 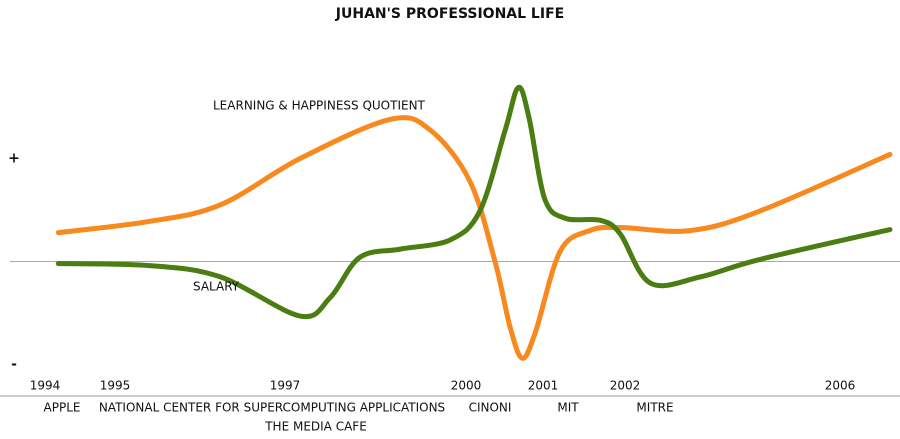 I want to click on series-label: LEARNING & HAPPINESS QUOTIENT, so click(x=319, y=106).